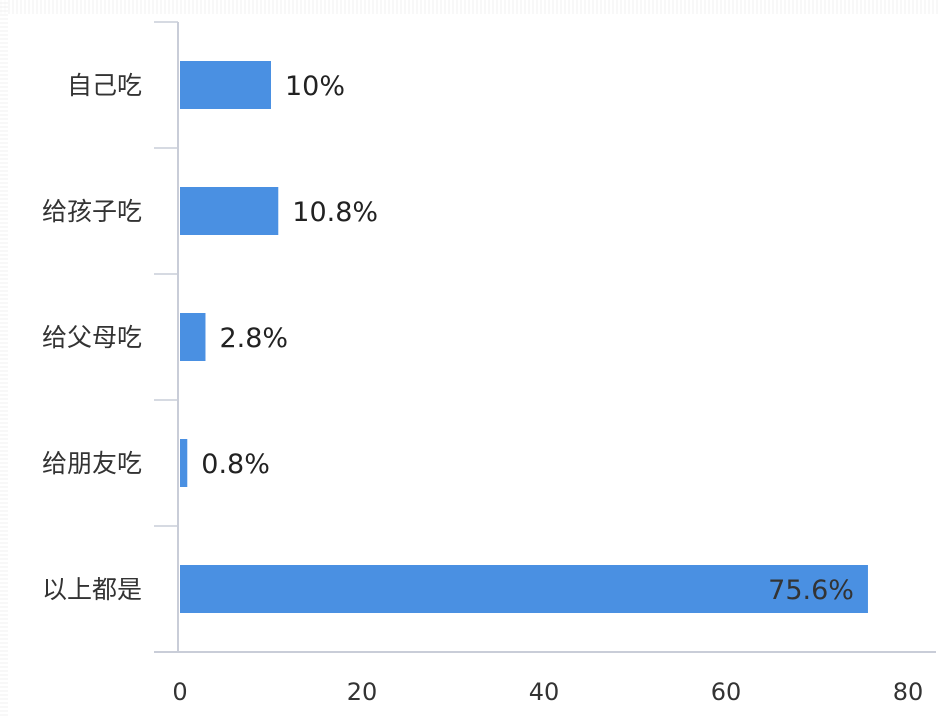  Describe the element at coordinates (315, 86) in the screenshot. I see `data-label-1: 10%` at that location.